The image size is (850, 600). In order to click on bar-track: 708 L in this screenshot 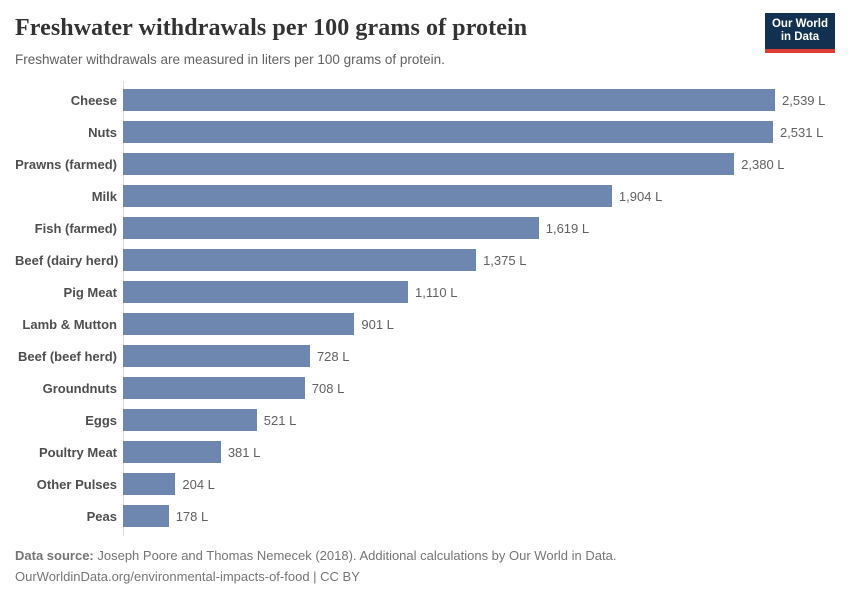, I will do `click(449, 388)`.